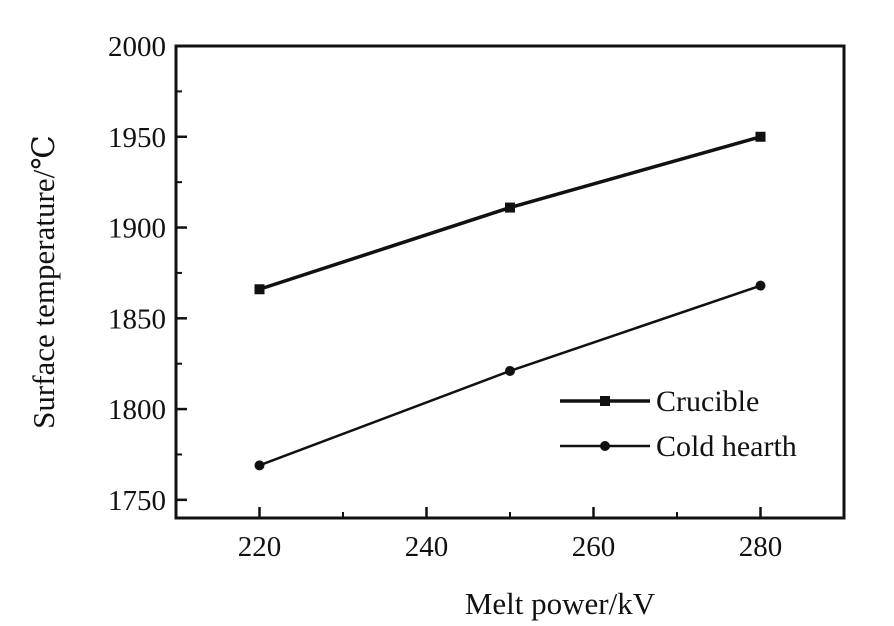  Describe the element at coordinates (427, 547) in the screenshot. I see `x-tick-label: 240` at that location.